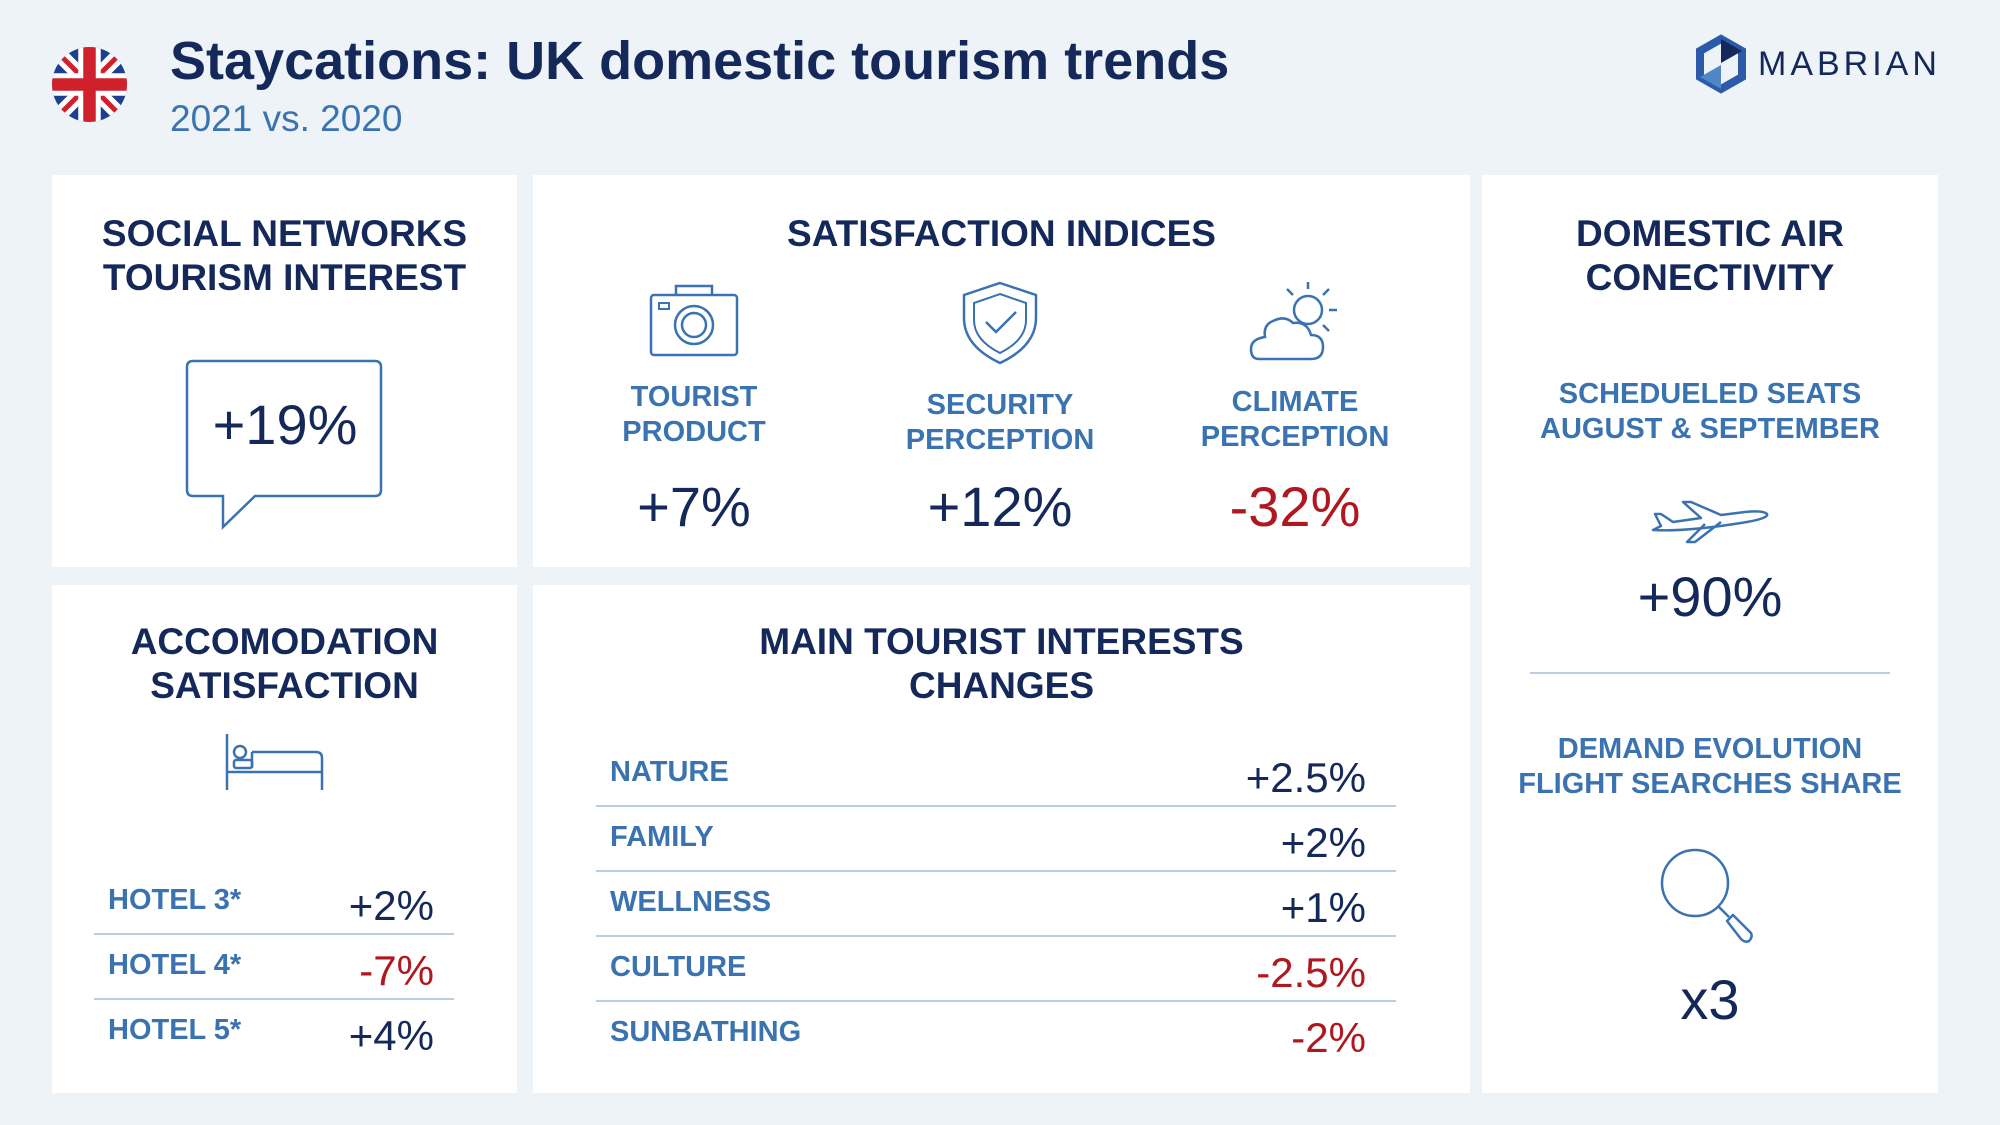 The width and height of the screenshot is (2000, 1125). Describe the element at coordinates (1323, 907) in the screenshot. I see `interest-row-value: +1%` at that location.